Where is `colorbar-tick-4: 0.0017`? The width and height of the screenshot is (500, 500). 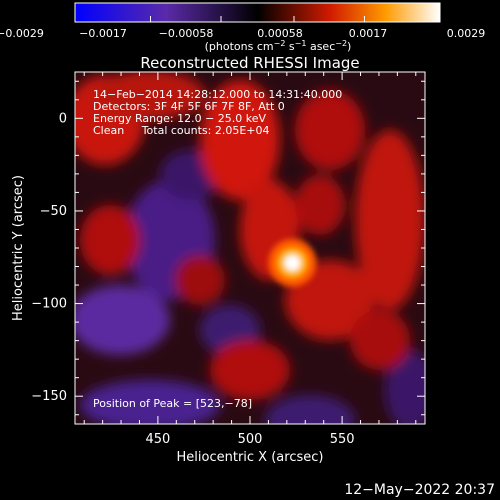
colorbar-tick-4: 0.0017 is located at coordinates (368, 33).